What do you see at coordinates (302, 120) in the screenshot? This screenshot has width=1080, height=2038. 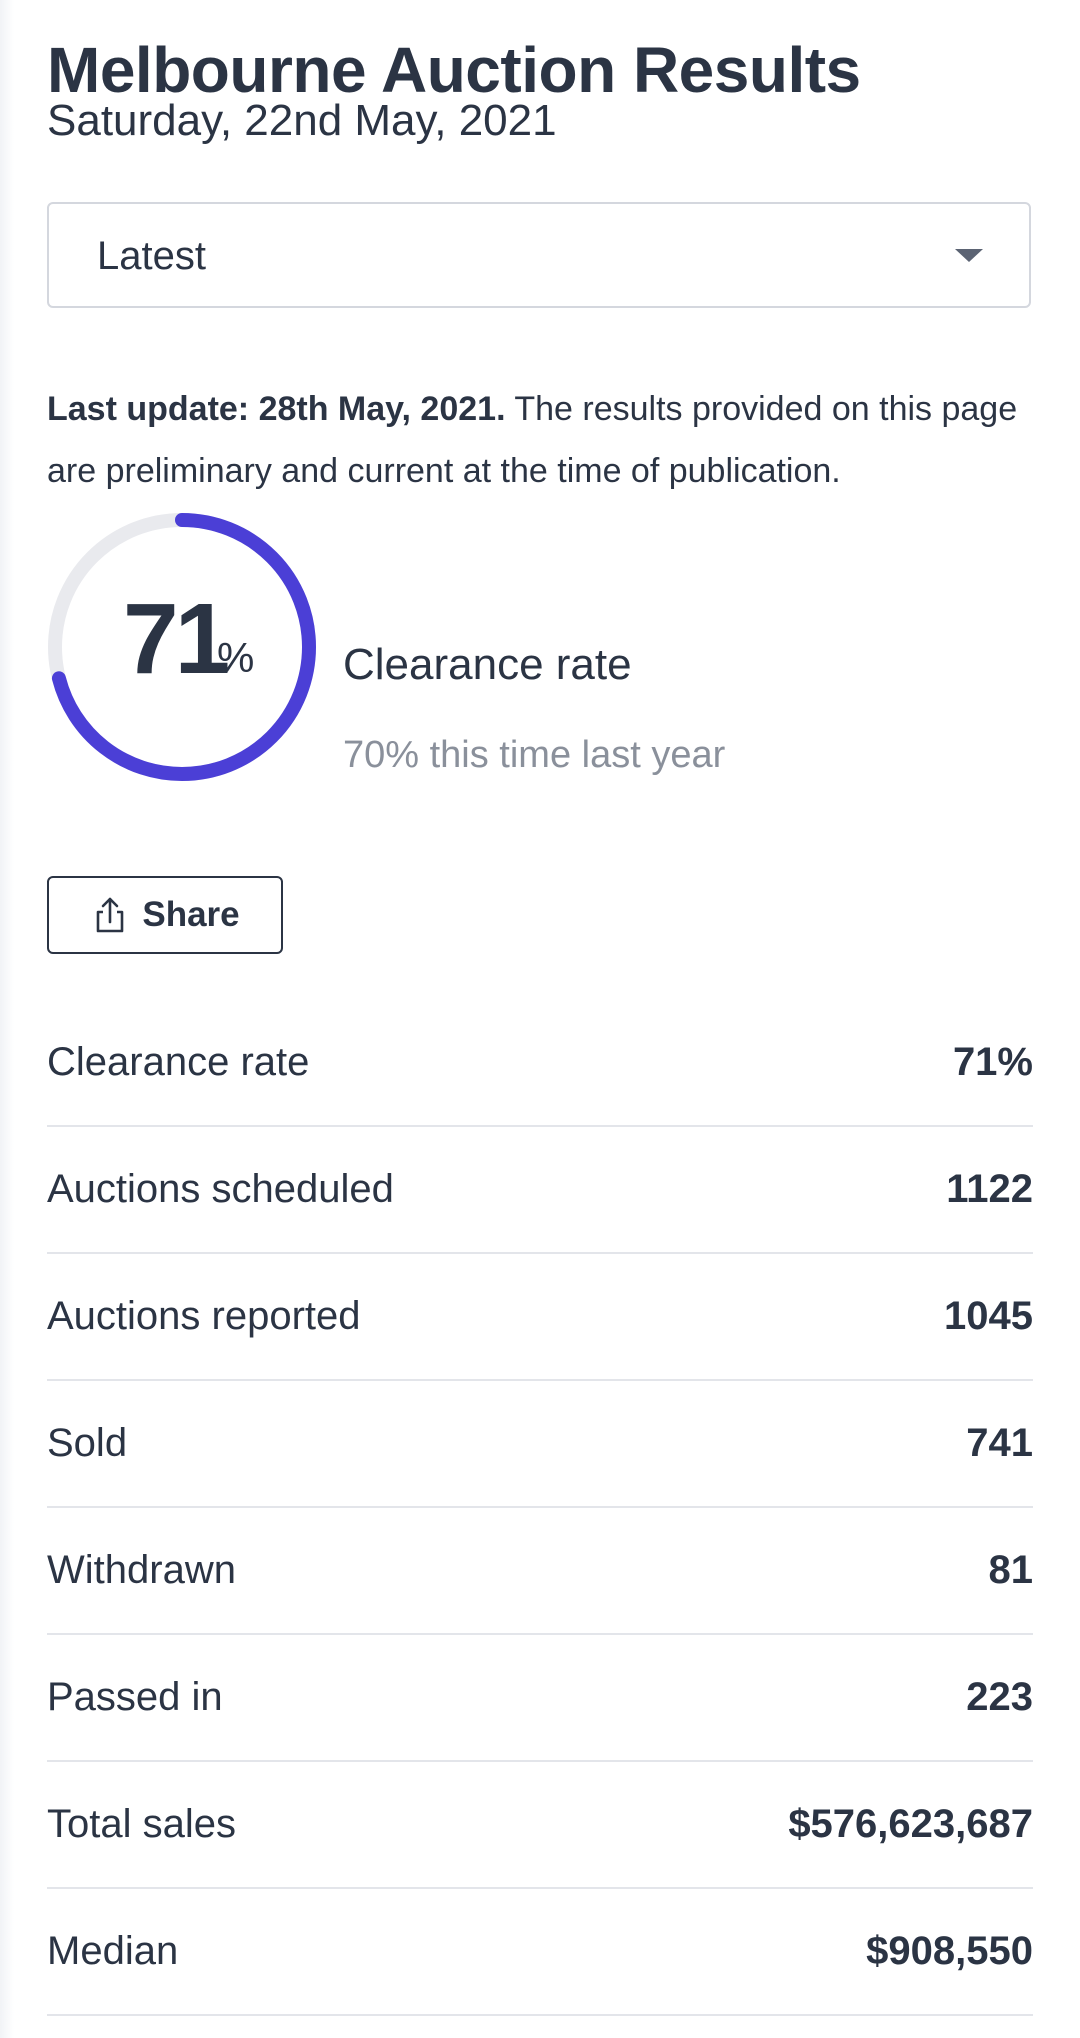 I see `results-date: Saturday, 22nd May, 2021` at bounding box center [302, 120].